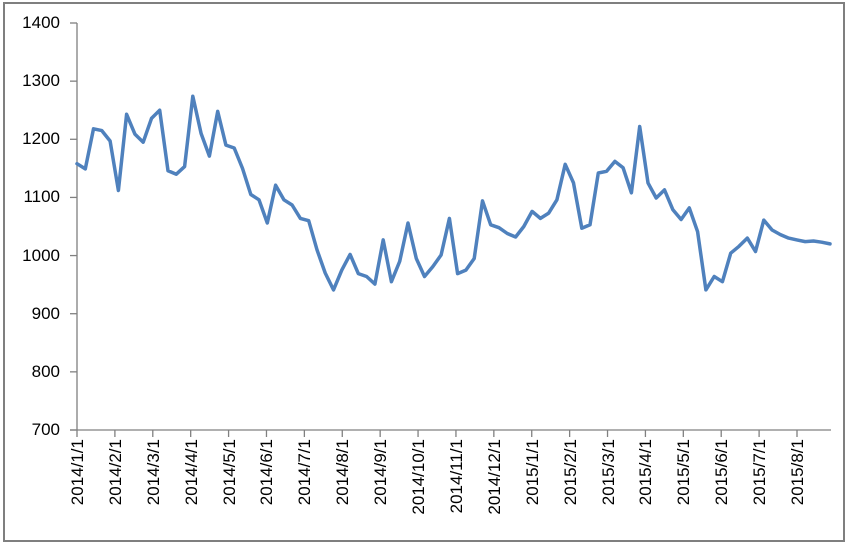 The image size is (853, 547). I want to click on y-tick-label: 1400, so click(41, 22).